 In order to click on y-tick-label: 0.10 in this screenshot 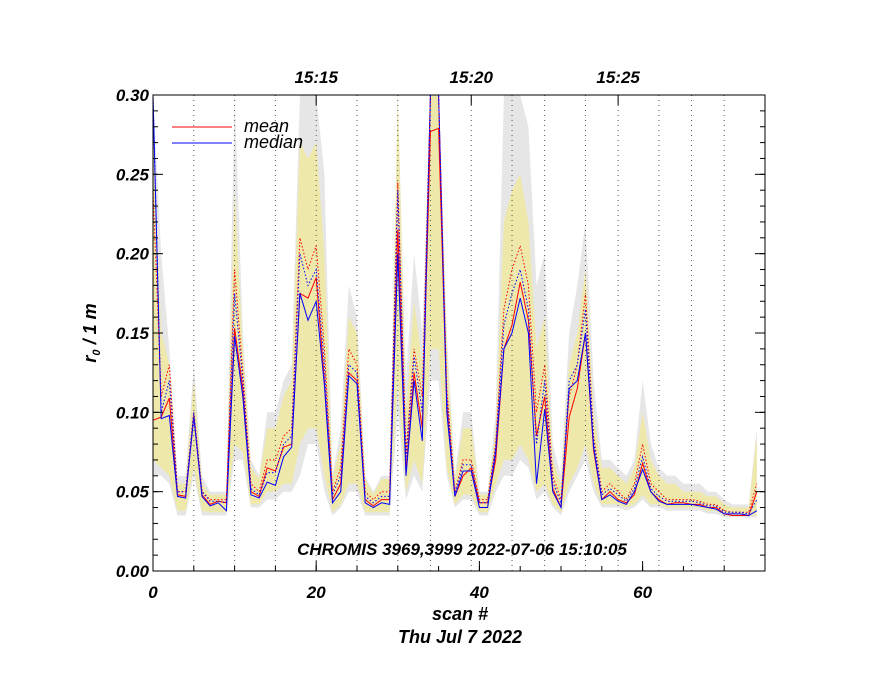, I will do `click(133, 412)`.